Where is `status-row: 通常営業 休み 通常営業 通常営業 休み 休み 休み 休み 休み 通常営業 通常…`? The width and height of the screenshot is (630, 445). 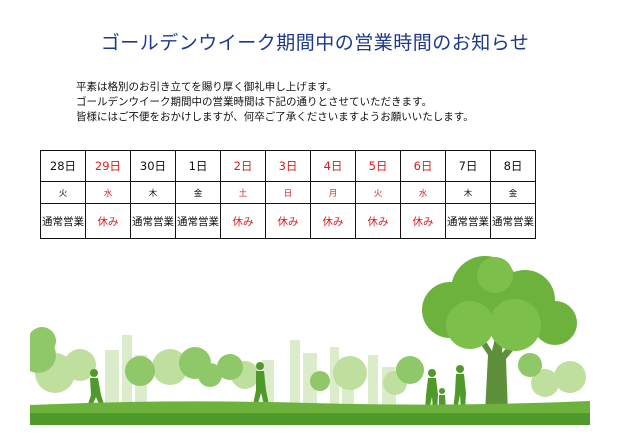 status-row: 通常営業 休み 通常営業 通常営業 休み 休み 休み 休み 休み 通常営業 通常… is located at coordinates (288, 221).